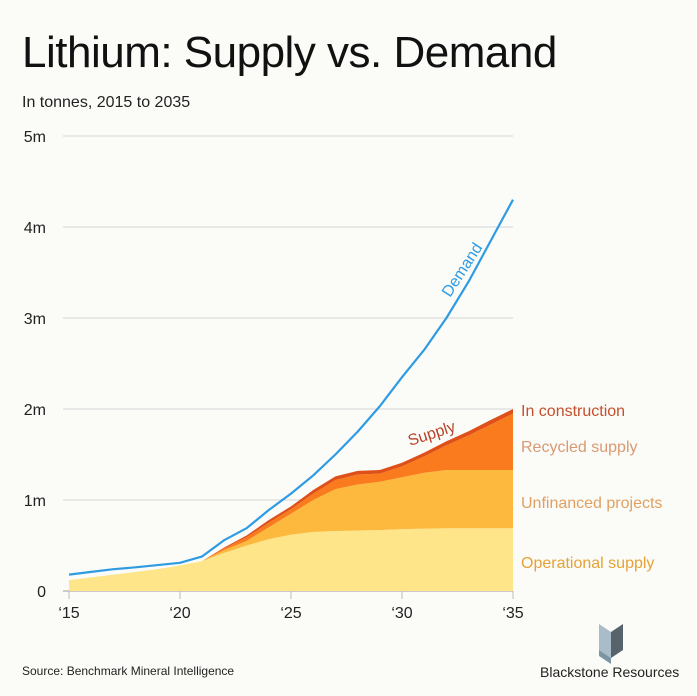 This screenshot has height=696, width=697. What do you see at coordinates (512, 613) in the screenshot?
I see `x-tick-label: ‘35` at bounding box center [512, 613].